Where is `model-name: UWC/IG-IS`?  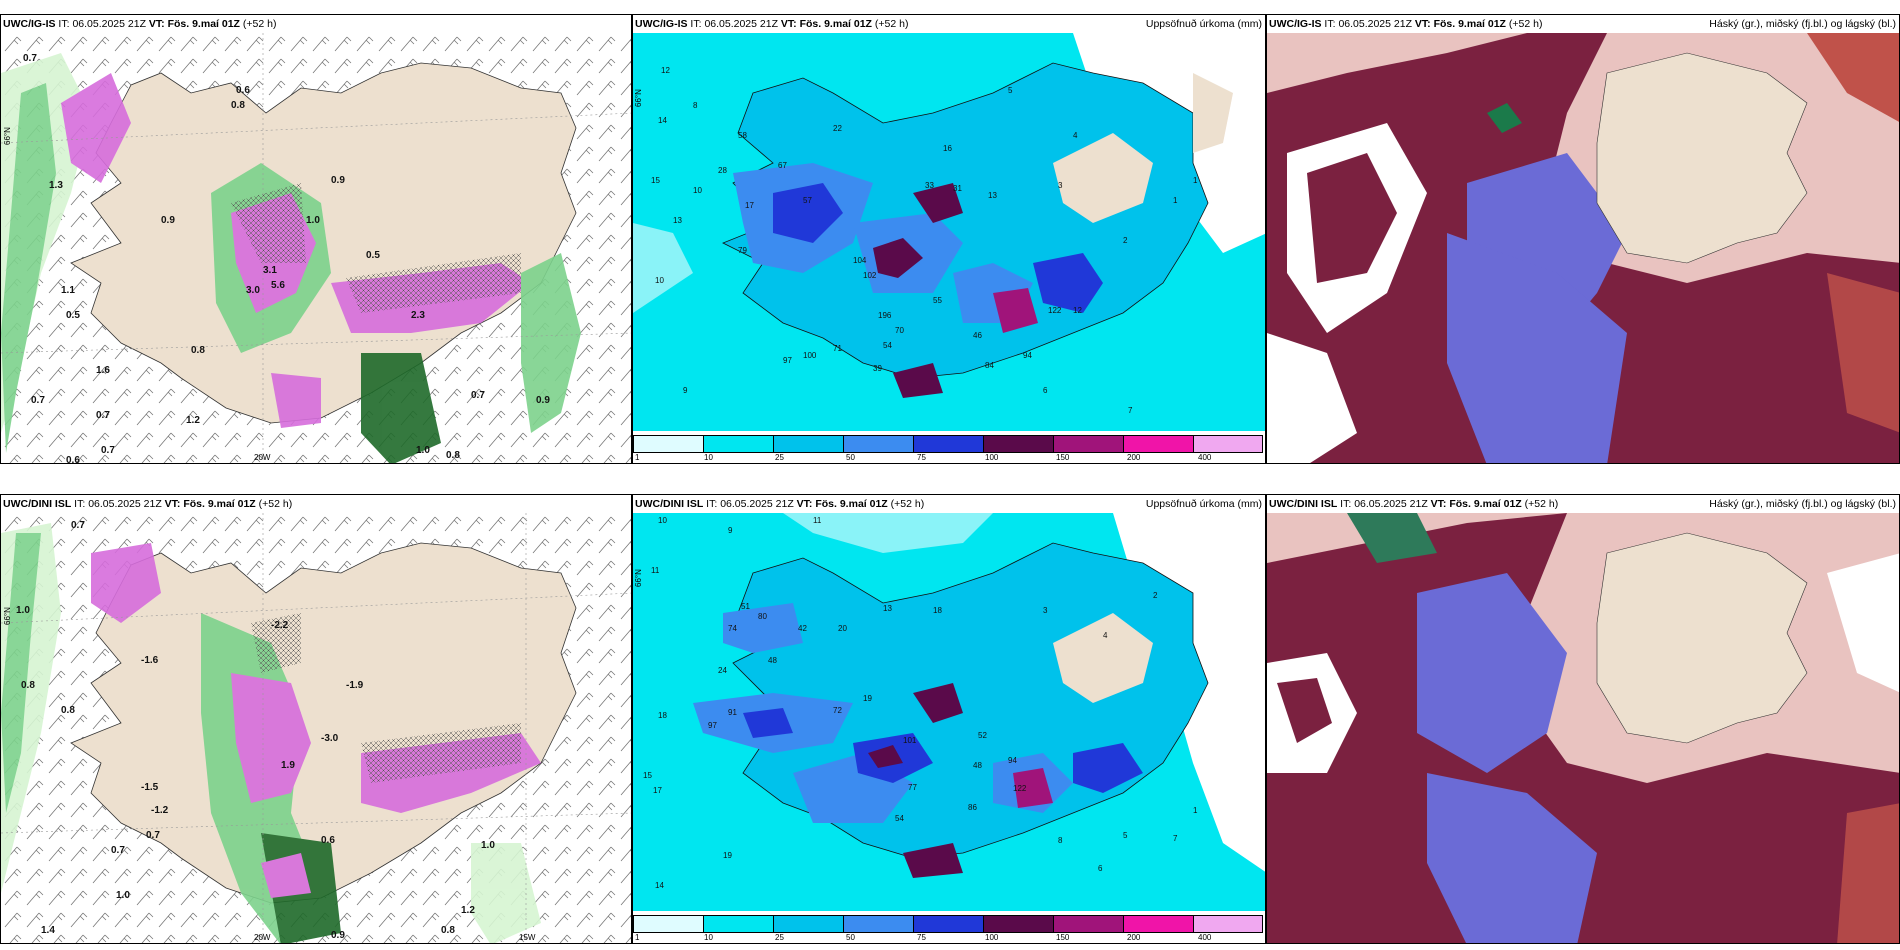 model-name: UWC/IG-IS is located at coordinates (29, 24).